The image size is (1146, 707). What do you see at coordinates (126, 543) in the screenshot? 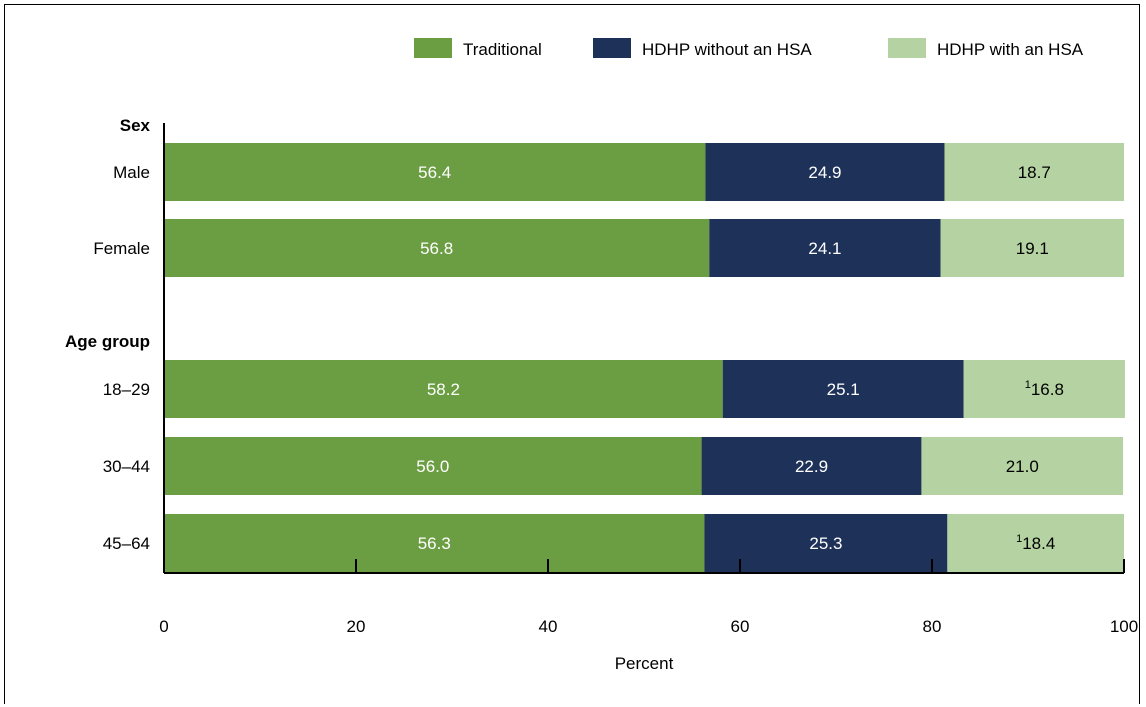
I see `category-label-45-64: 45–64` at bounding box center [126, 543].